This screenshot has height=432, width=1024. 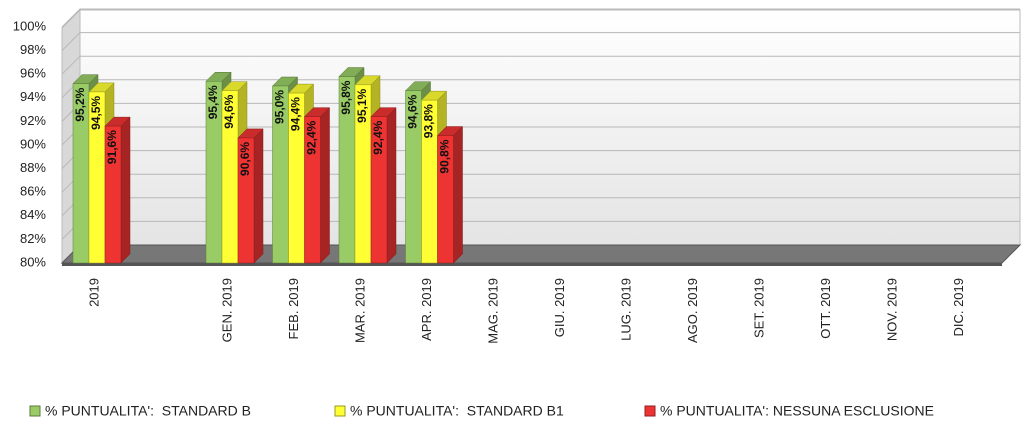 I want to click on data-label: 94,4%, so click(x=296, y=114).